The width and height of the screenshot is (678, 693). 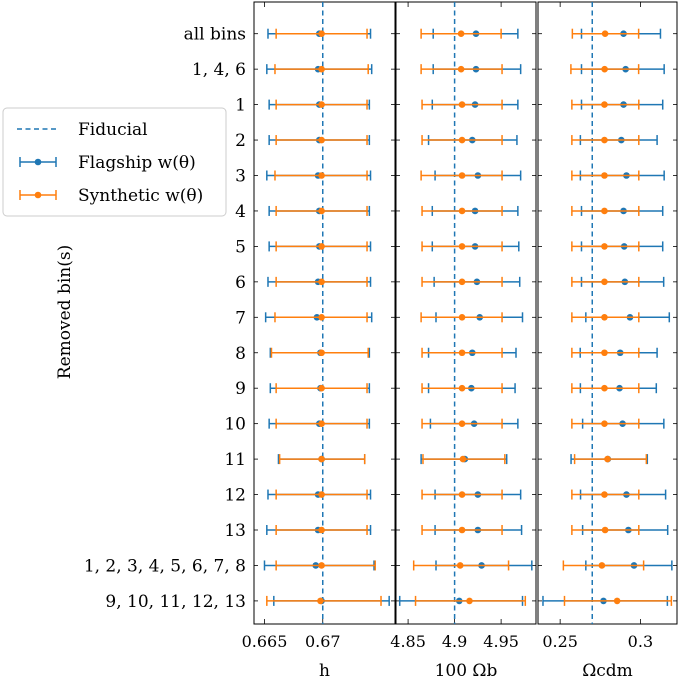 I want to click on legend-box, so click(x=114, y=162).